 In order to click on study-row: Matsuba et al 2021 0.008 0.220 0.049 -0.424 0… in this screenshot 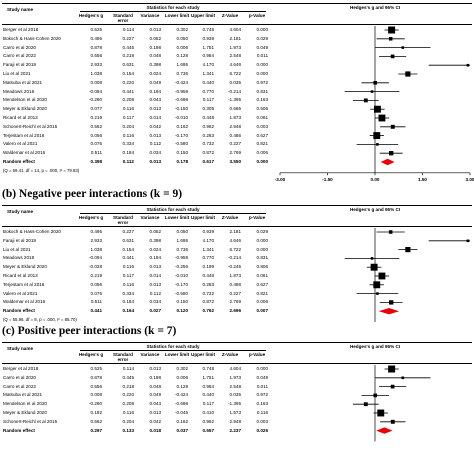, I will do `click(237, 395)`.